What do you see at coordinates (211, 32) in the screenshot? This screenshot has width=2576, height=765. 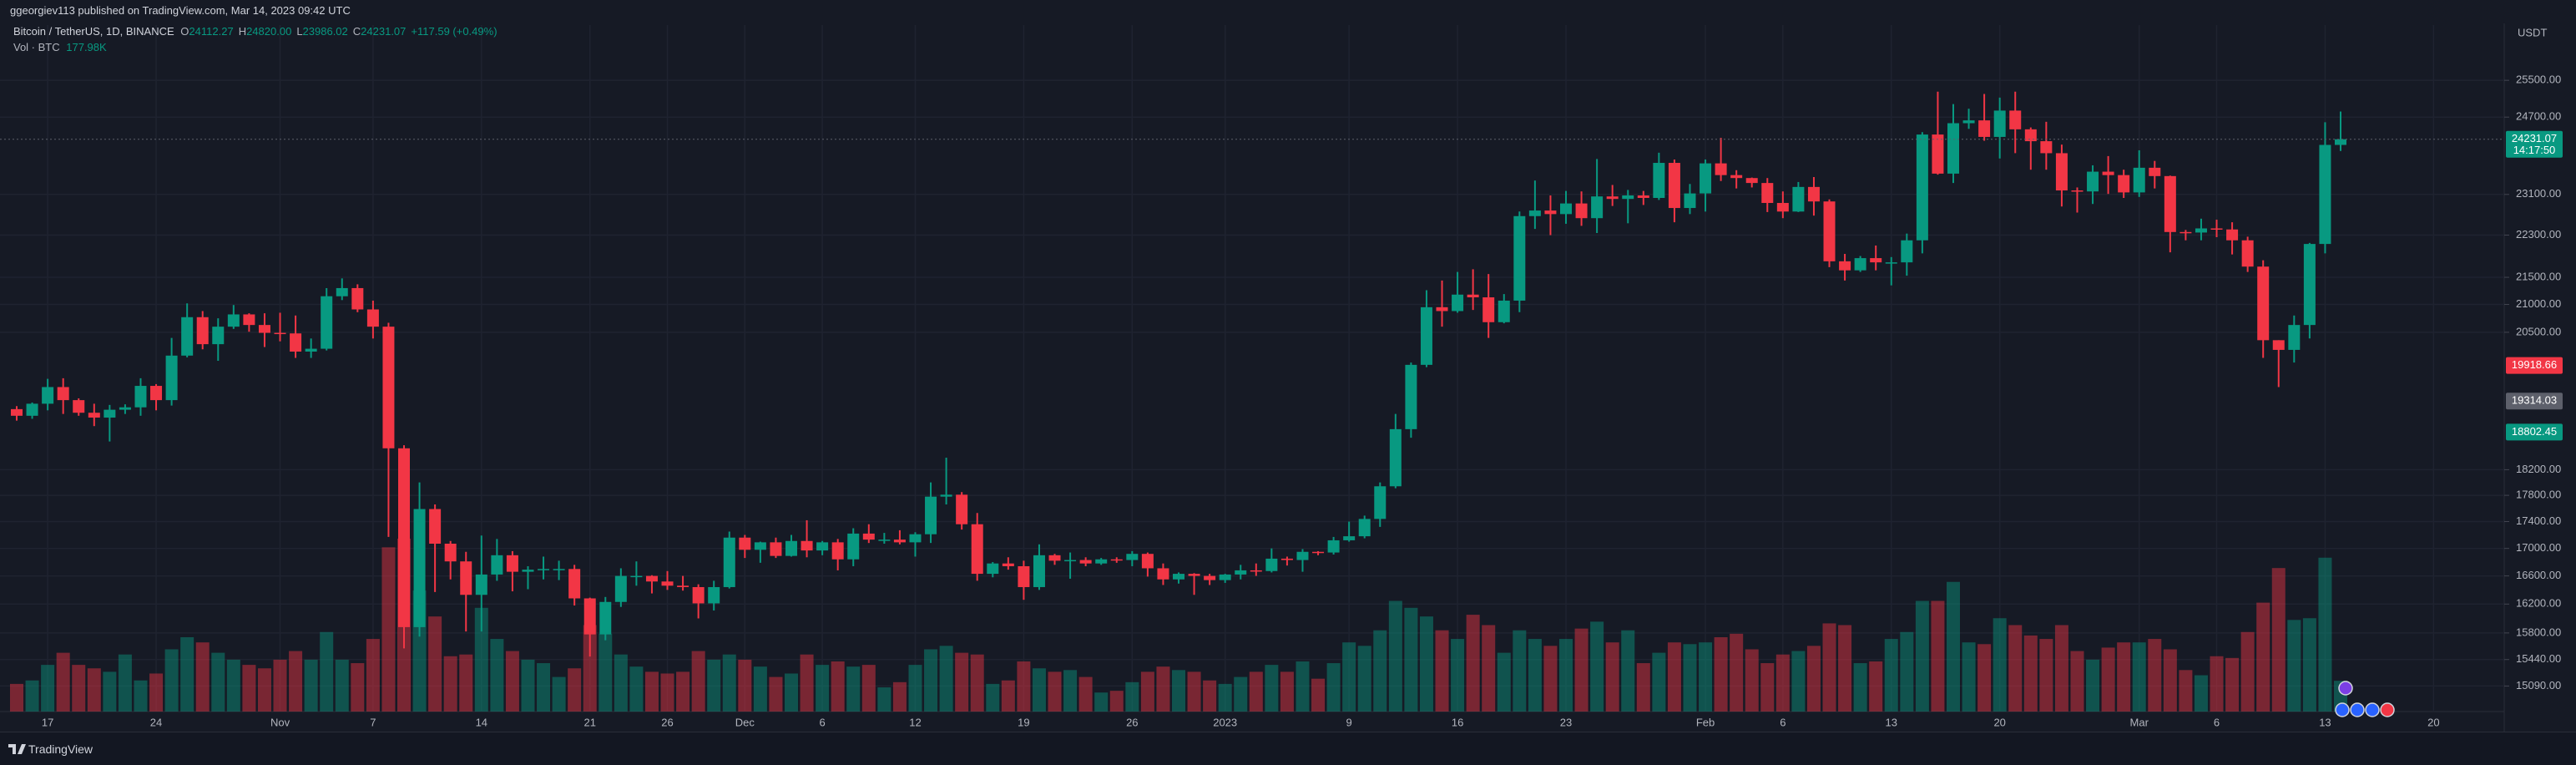 I see `legend-value: 24112.27` at bounding box center [211, 32].